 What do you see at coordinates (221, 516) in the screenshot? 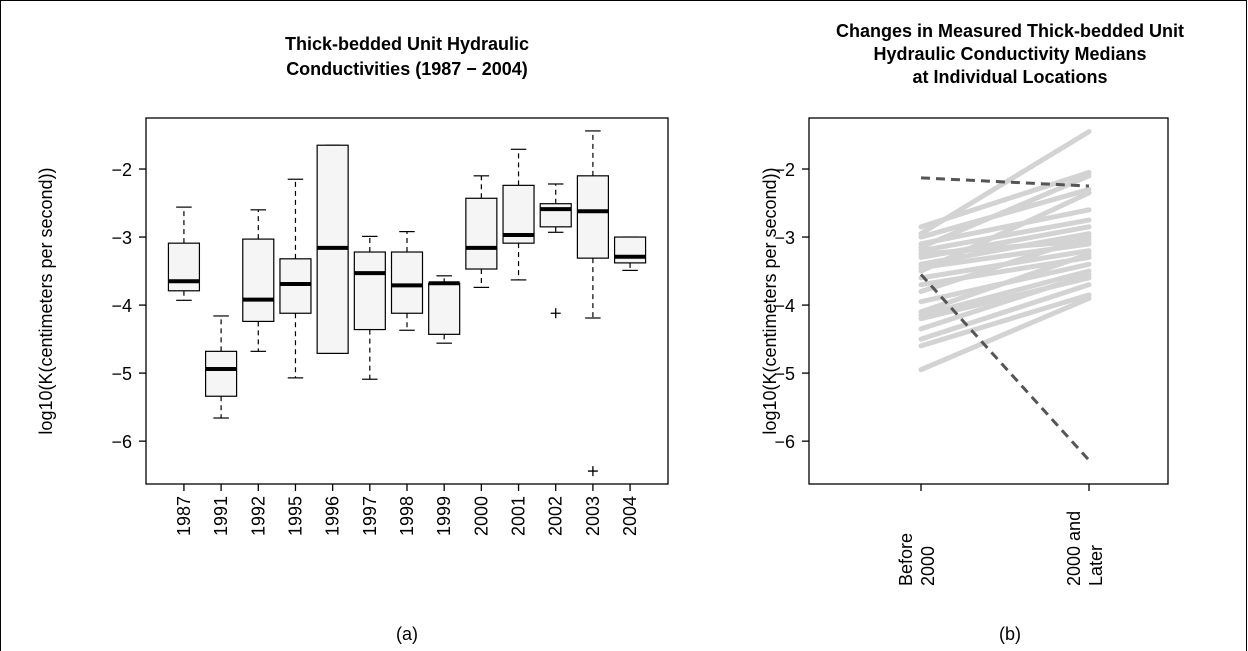
I see `x-tick-label: 1991` at bounding box center [221, 516].